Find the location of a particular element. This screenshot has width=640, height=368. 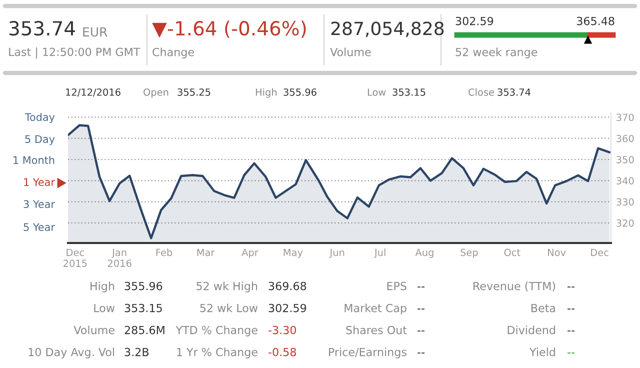

text: Price/Earnings is located at coordinates (367, 353).